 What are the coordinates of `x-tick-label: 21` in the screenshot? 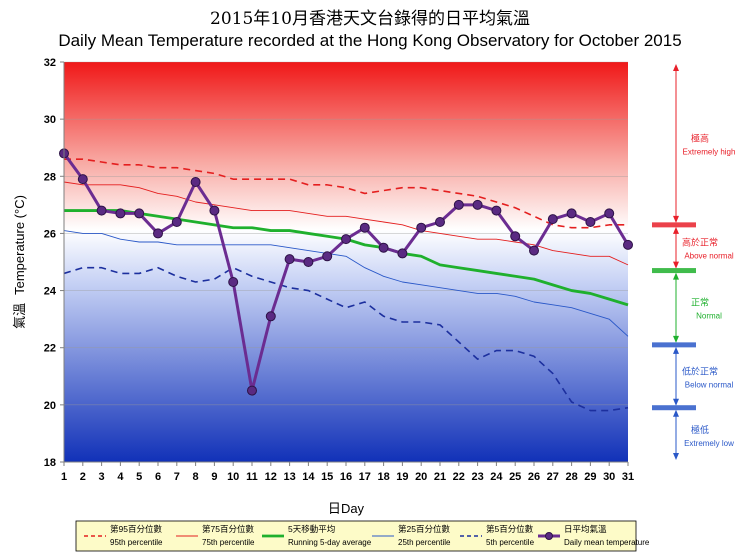 It's located at (440, 477).